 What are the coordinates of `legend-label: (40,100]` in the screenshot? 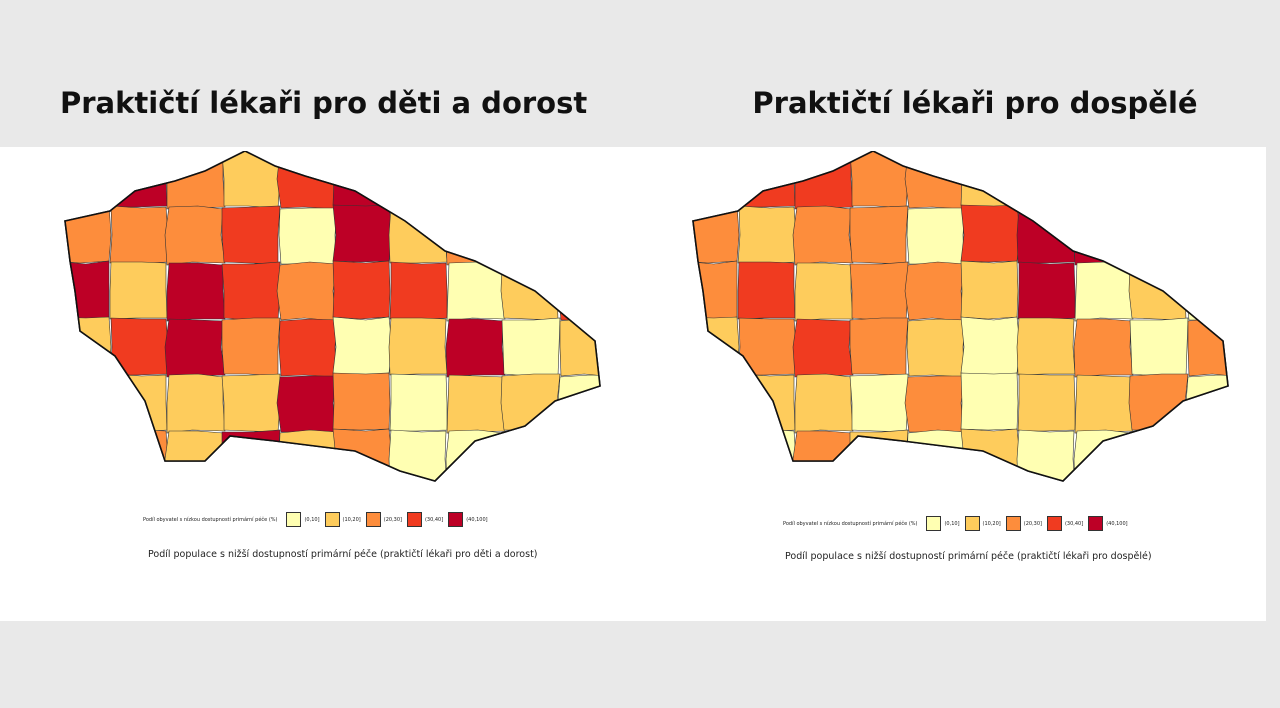 It's located at (1117, 523).